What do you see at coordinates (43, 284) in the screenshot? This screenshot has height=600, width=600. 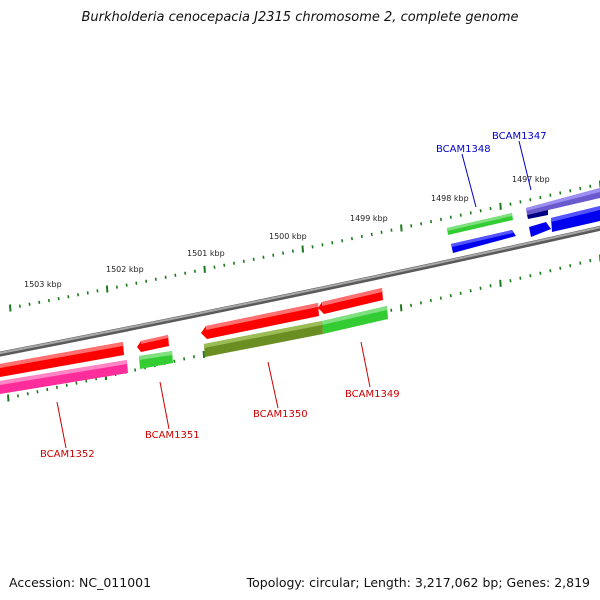 I see `kbp-label-1503: 1503 kbp` at bounding box center [43, 284].